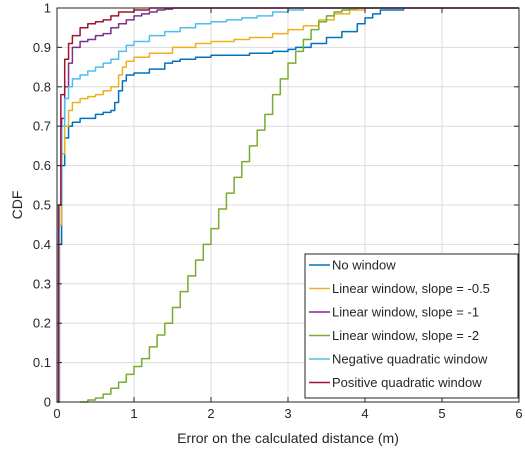 The image size is (525, 455). What do you see at coordinates (287, 413) in the screenshot?
I see `x-tick-label: 3` at bounding box center [287, 413].